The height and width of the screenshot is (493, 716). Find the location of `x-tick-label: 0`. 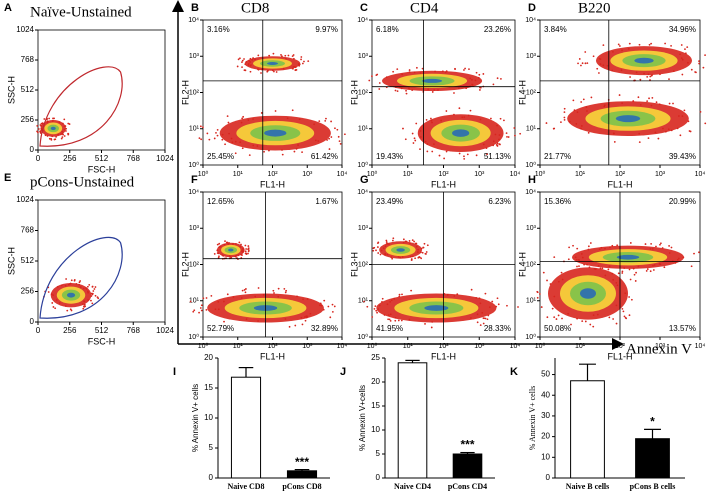

x-tick-label: 0 is located at coordinates (38, 330).